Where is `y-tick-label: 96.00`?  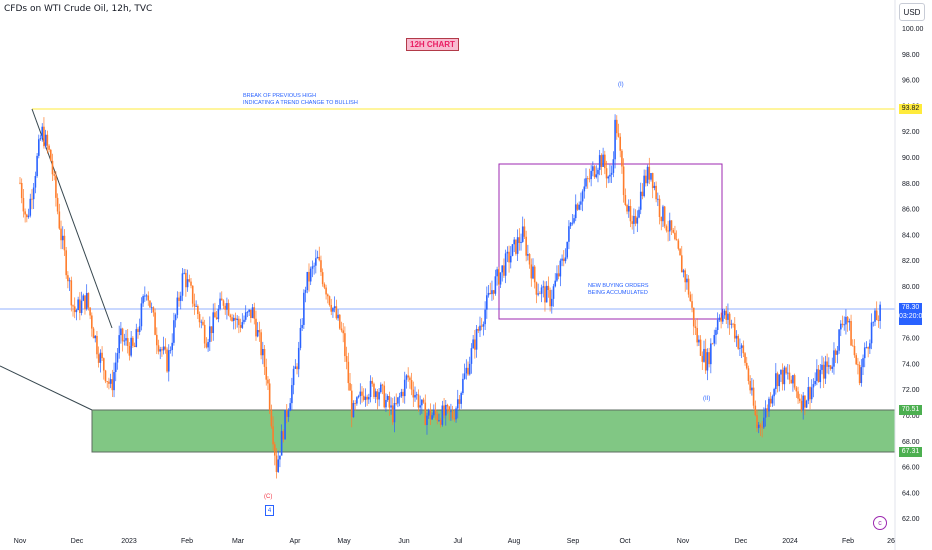 y-tick-label: 96.00 is located at coordinates (911, 81).